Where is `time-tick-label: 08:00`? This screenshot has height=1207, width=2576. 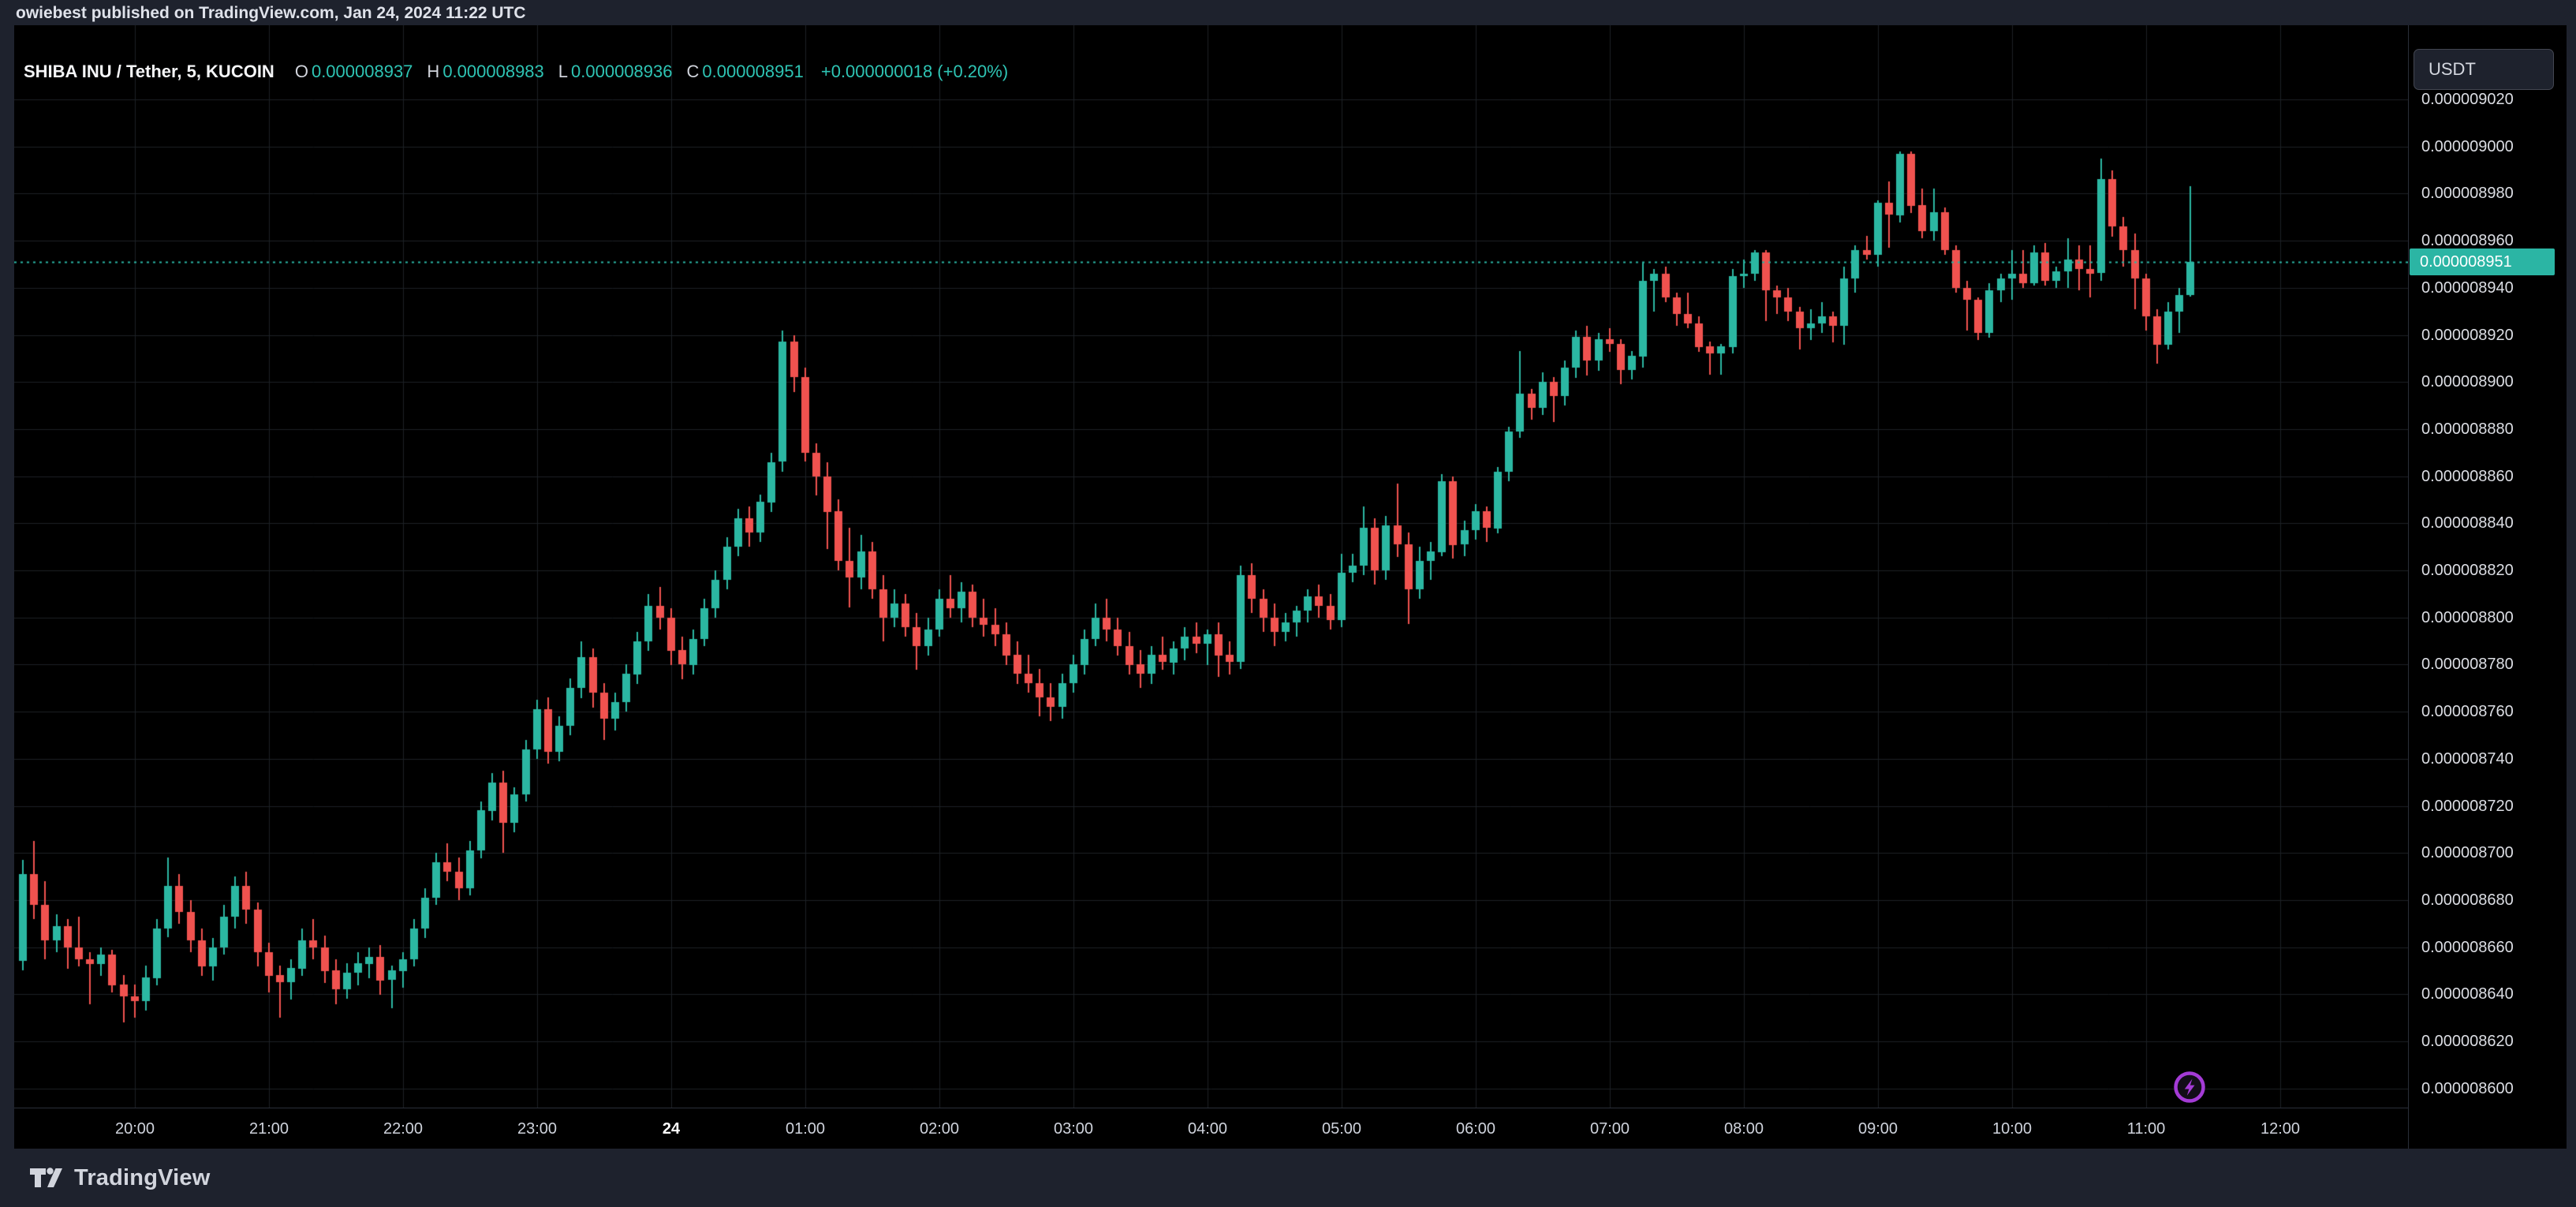 time-tick-label: 08:00 is located at coordinates (1743, 1129).